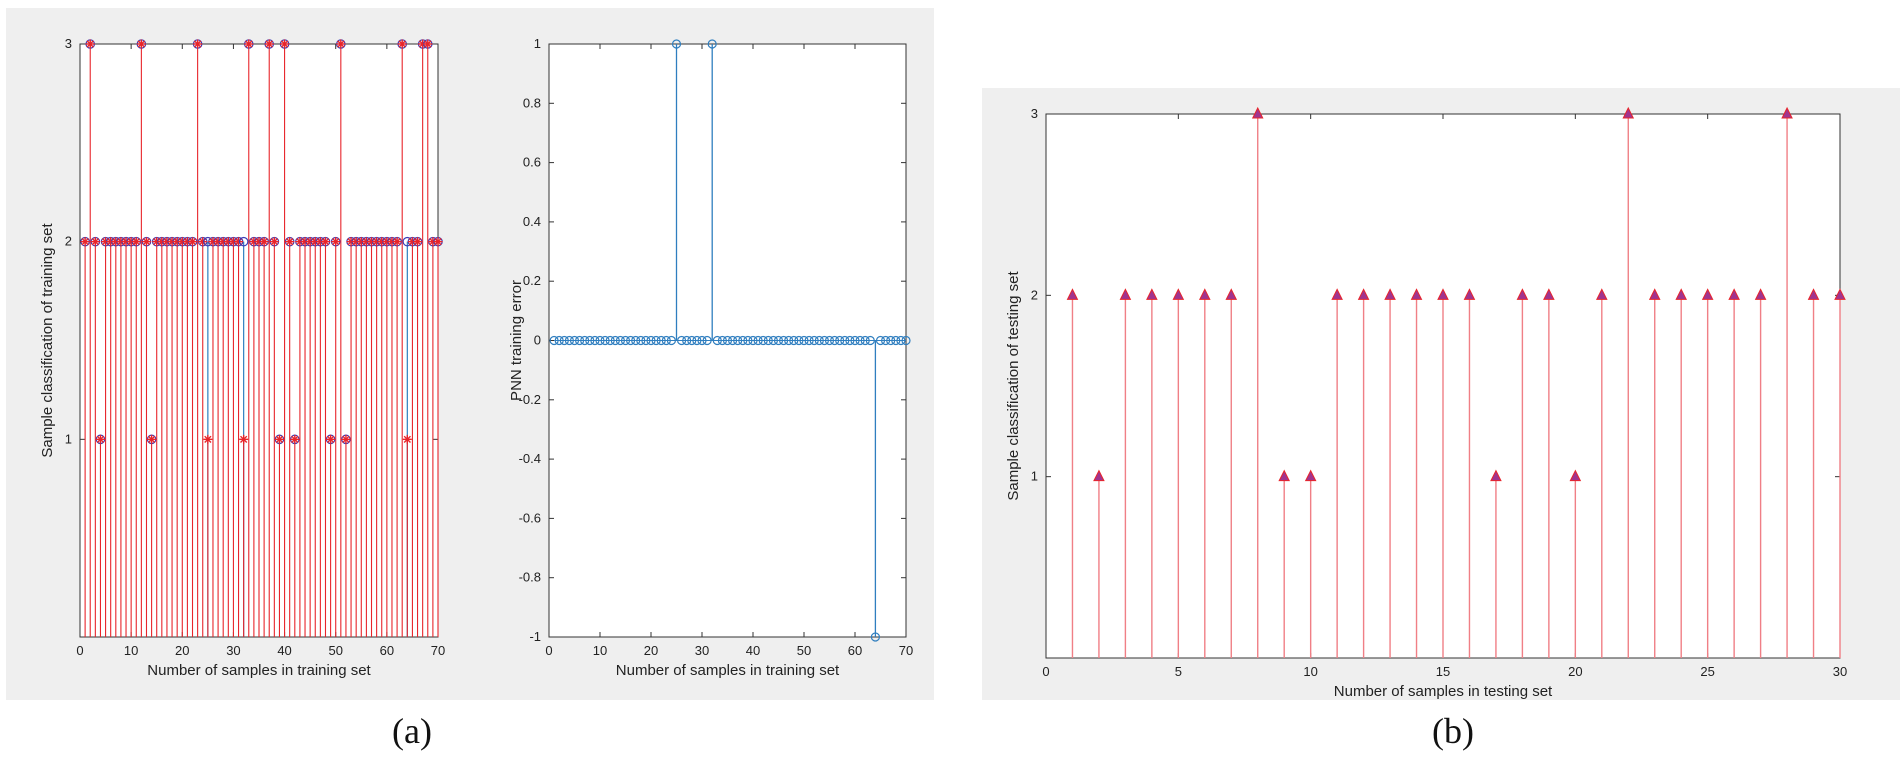 The width and height of the screenshot is (1902, 760). I want to click on y-tick-label: -0.4, so click(530, 458).